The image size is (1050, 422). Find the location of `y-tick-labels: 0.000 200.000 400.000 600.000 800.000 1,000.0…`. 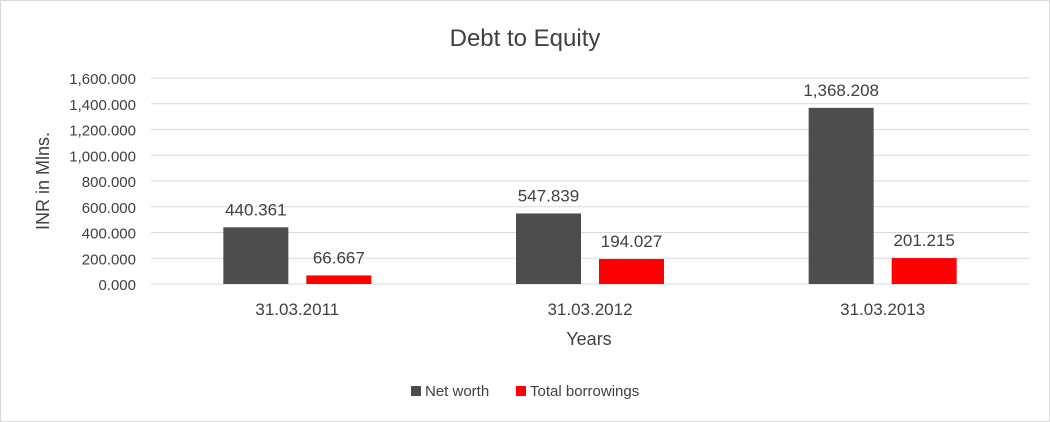

y-tick-labels: 0.000 200.000 400.000 600.000 800.000 1,000.0… is located at coordinates (102, 182).